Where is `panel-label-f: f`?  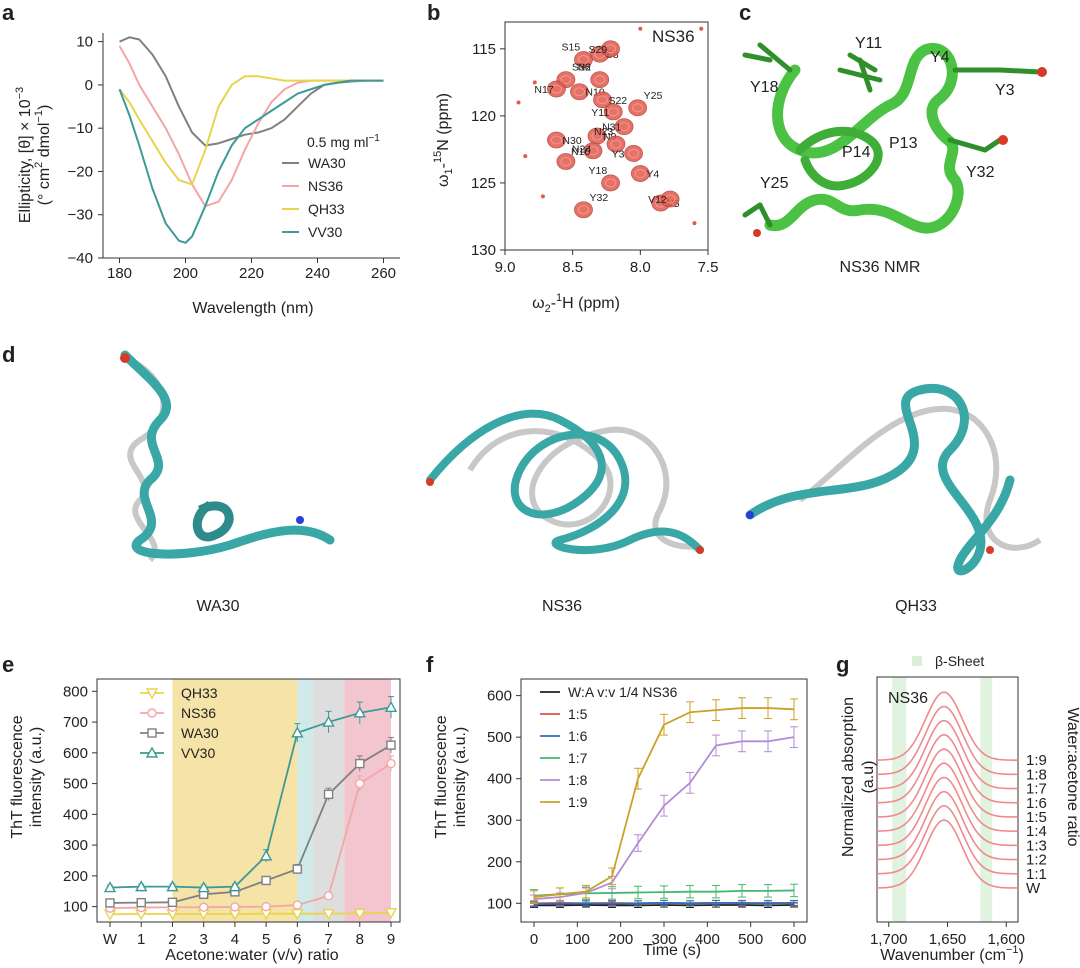 panel-label-f: f is located at coordinates (430, 664).